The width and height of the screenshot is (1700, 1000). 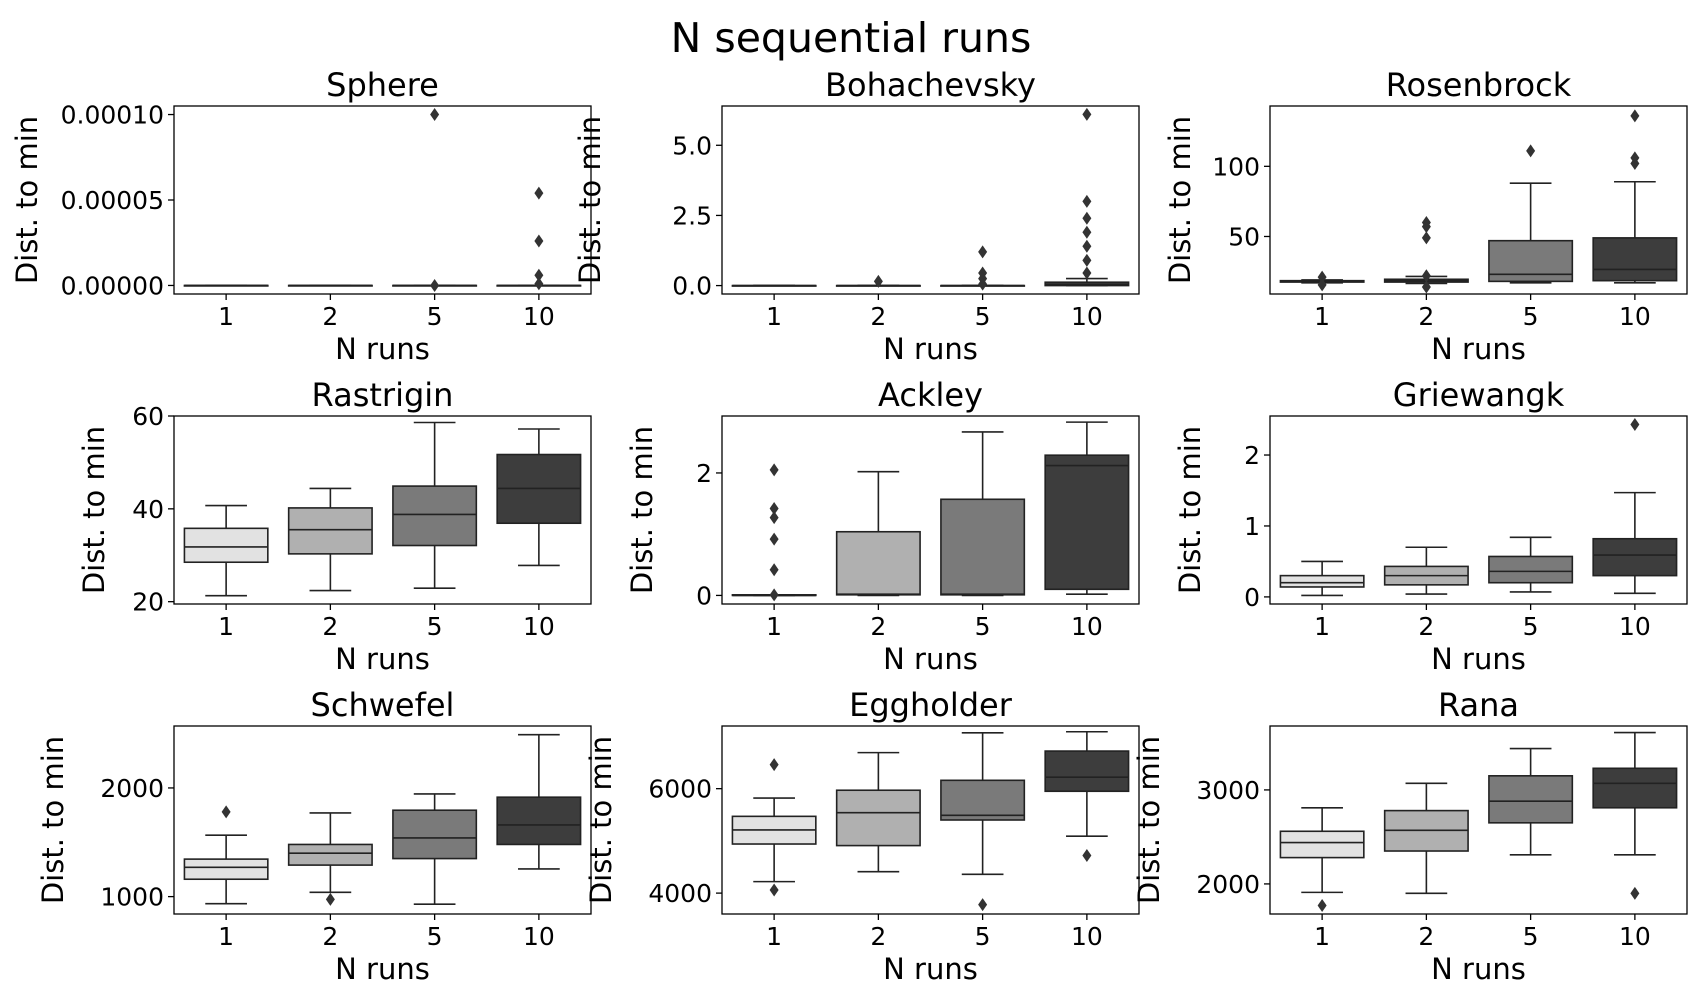 I want to click on subplot-rastrigin: Rastrigin 1 2 5 10 20 40 60 N runs Dist. to min, so click(x=334, y=526).